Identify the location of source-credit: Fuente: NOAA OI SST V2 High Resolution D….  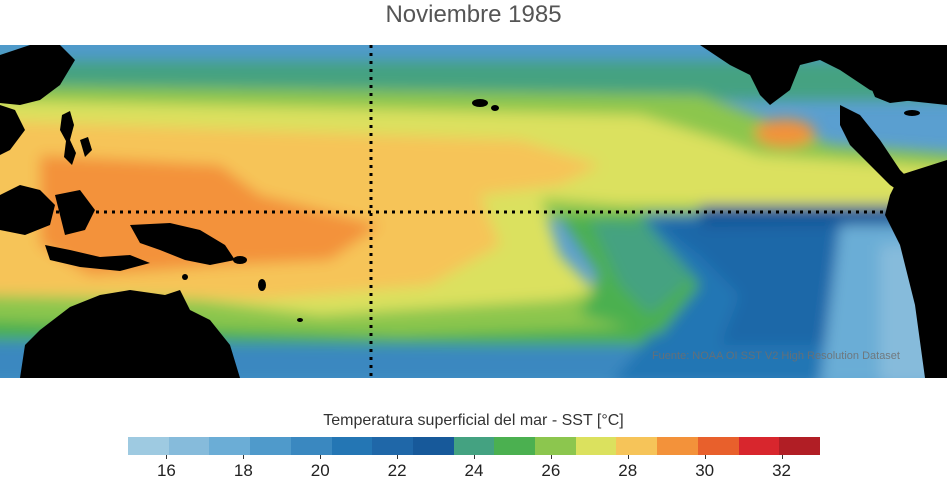
(775, 356).